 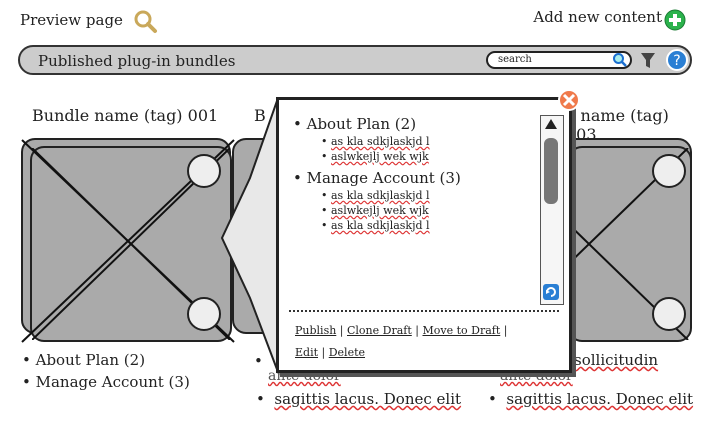 I want to click on list-item: • Manage Account (3), so click(x=106, y=382).